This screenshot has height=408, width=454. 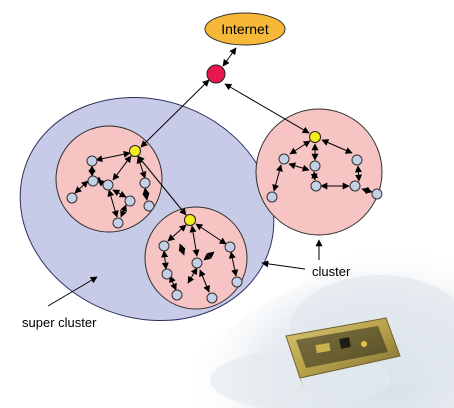 I want to click on cluster-label: cluster, so click(x=331, y=271).